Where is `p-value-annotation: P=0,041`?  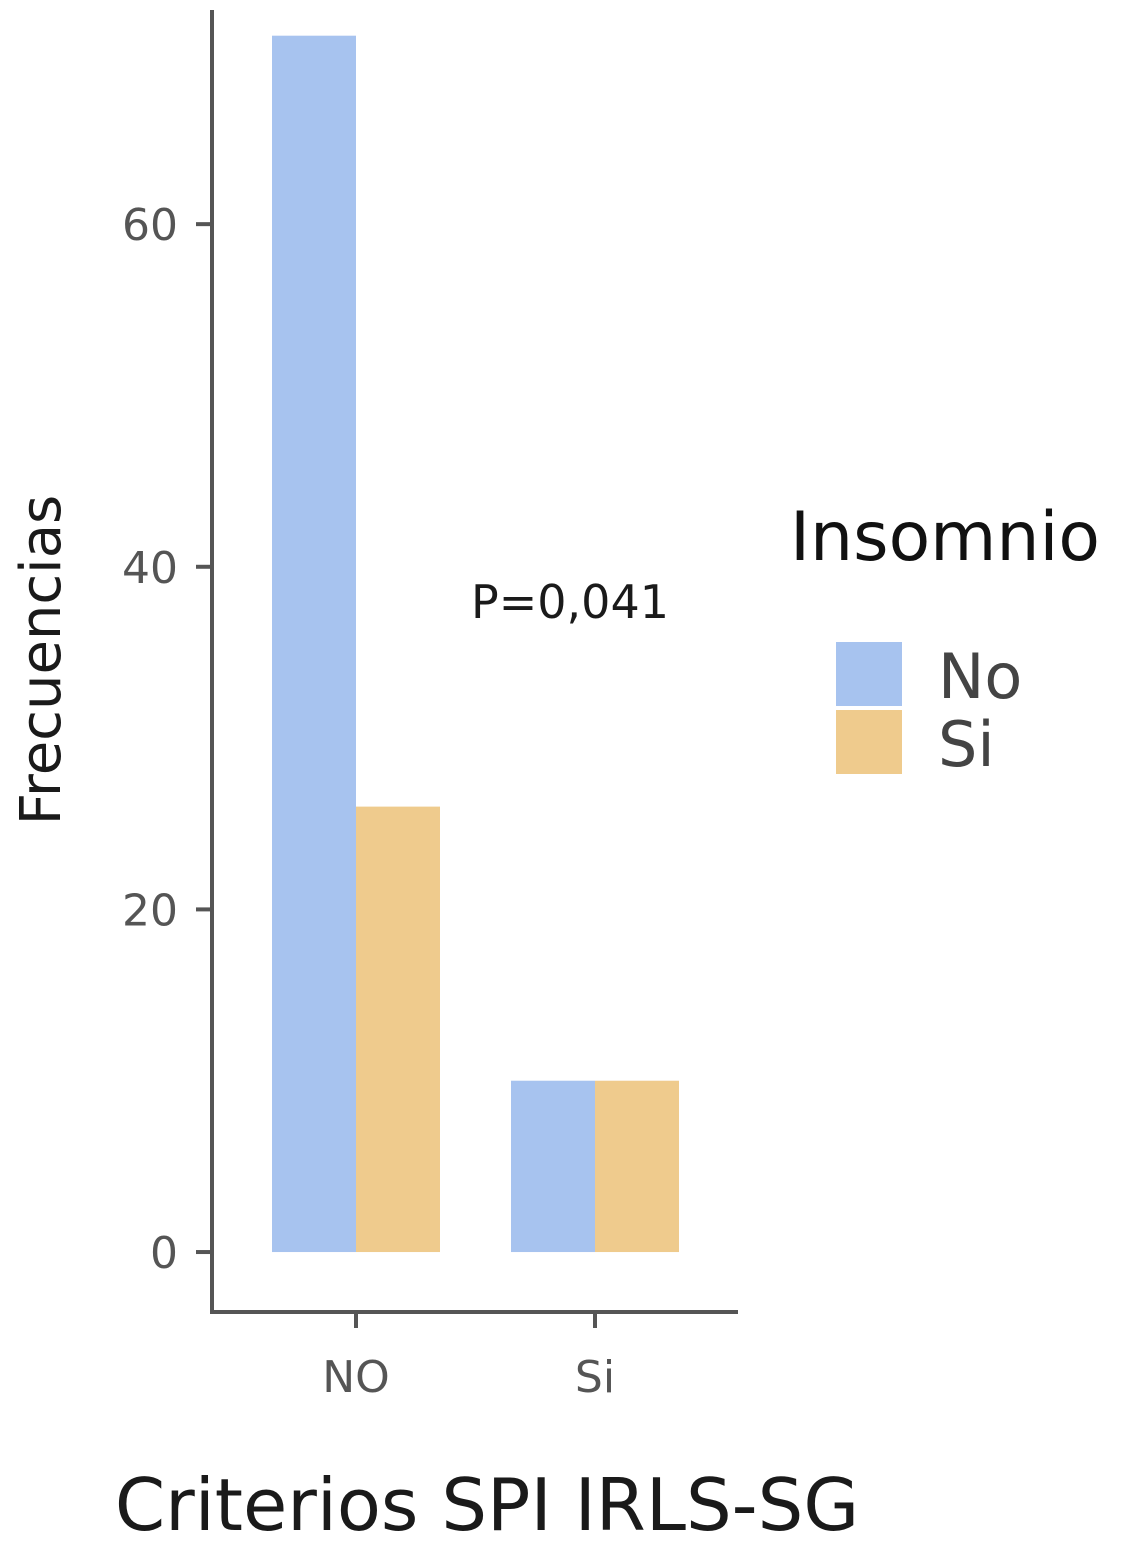 p-value-annotation: P=0,041 is located at coordinates (570, 602).